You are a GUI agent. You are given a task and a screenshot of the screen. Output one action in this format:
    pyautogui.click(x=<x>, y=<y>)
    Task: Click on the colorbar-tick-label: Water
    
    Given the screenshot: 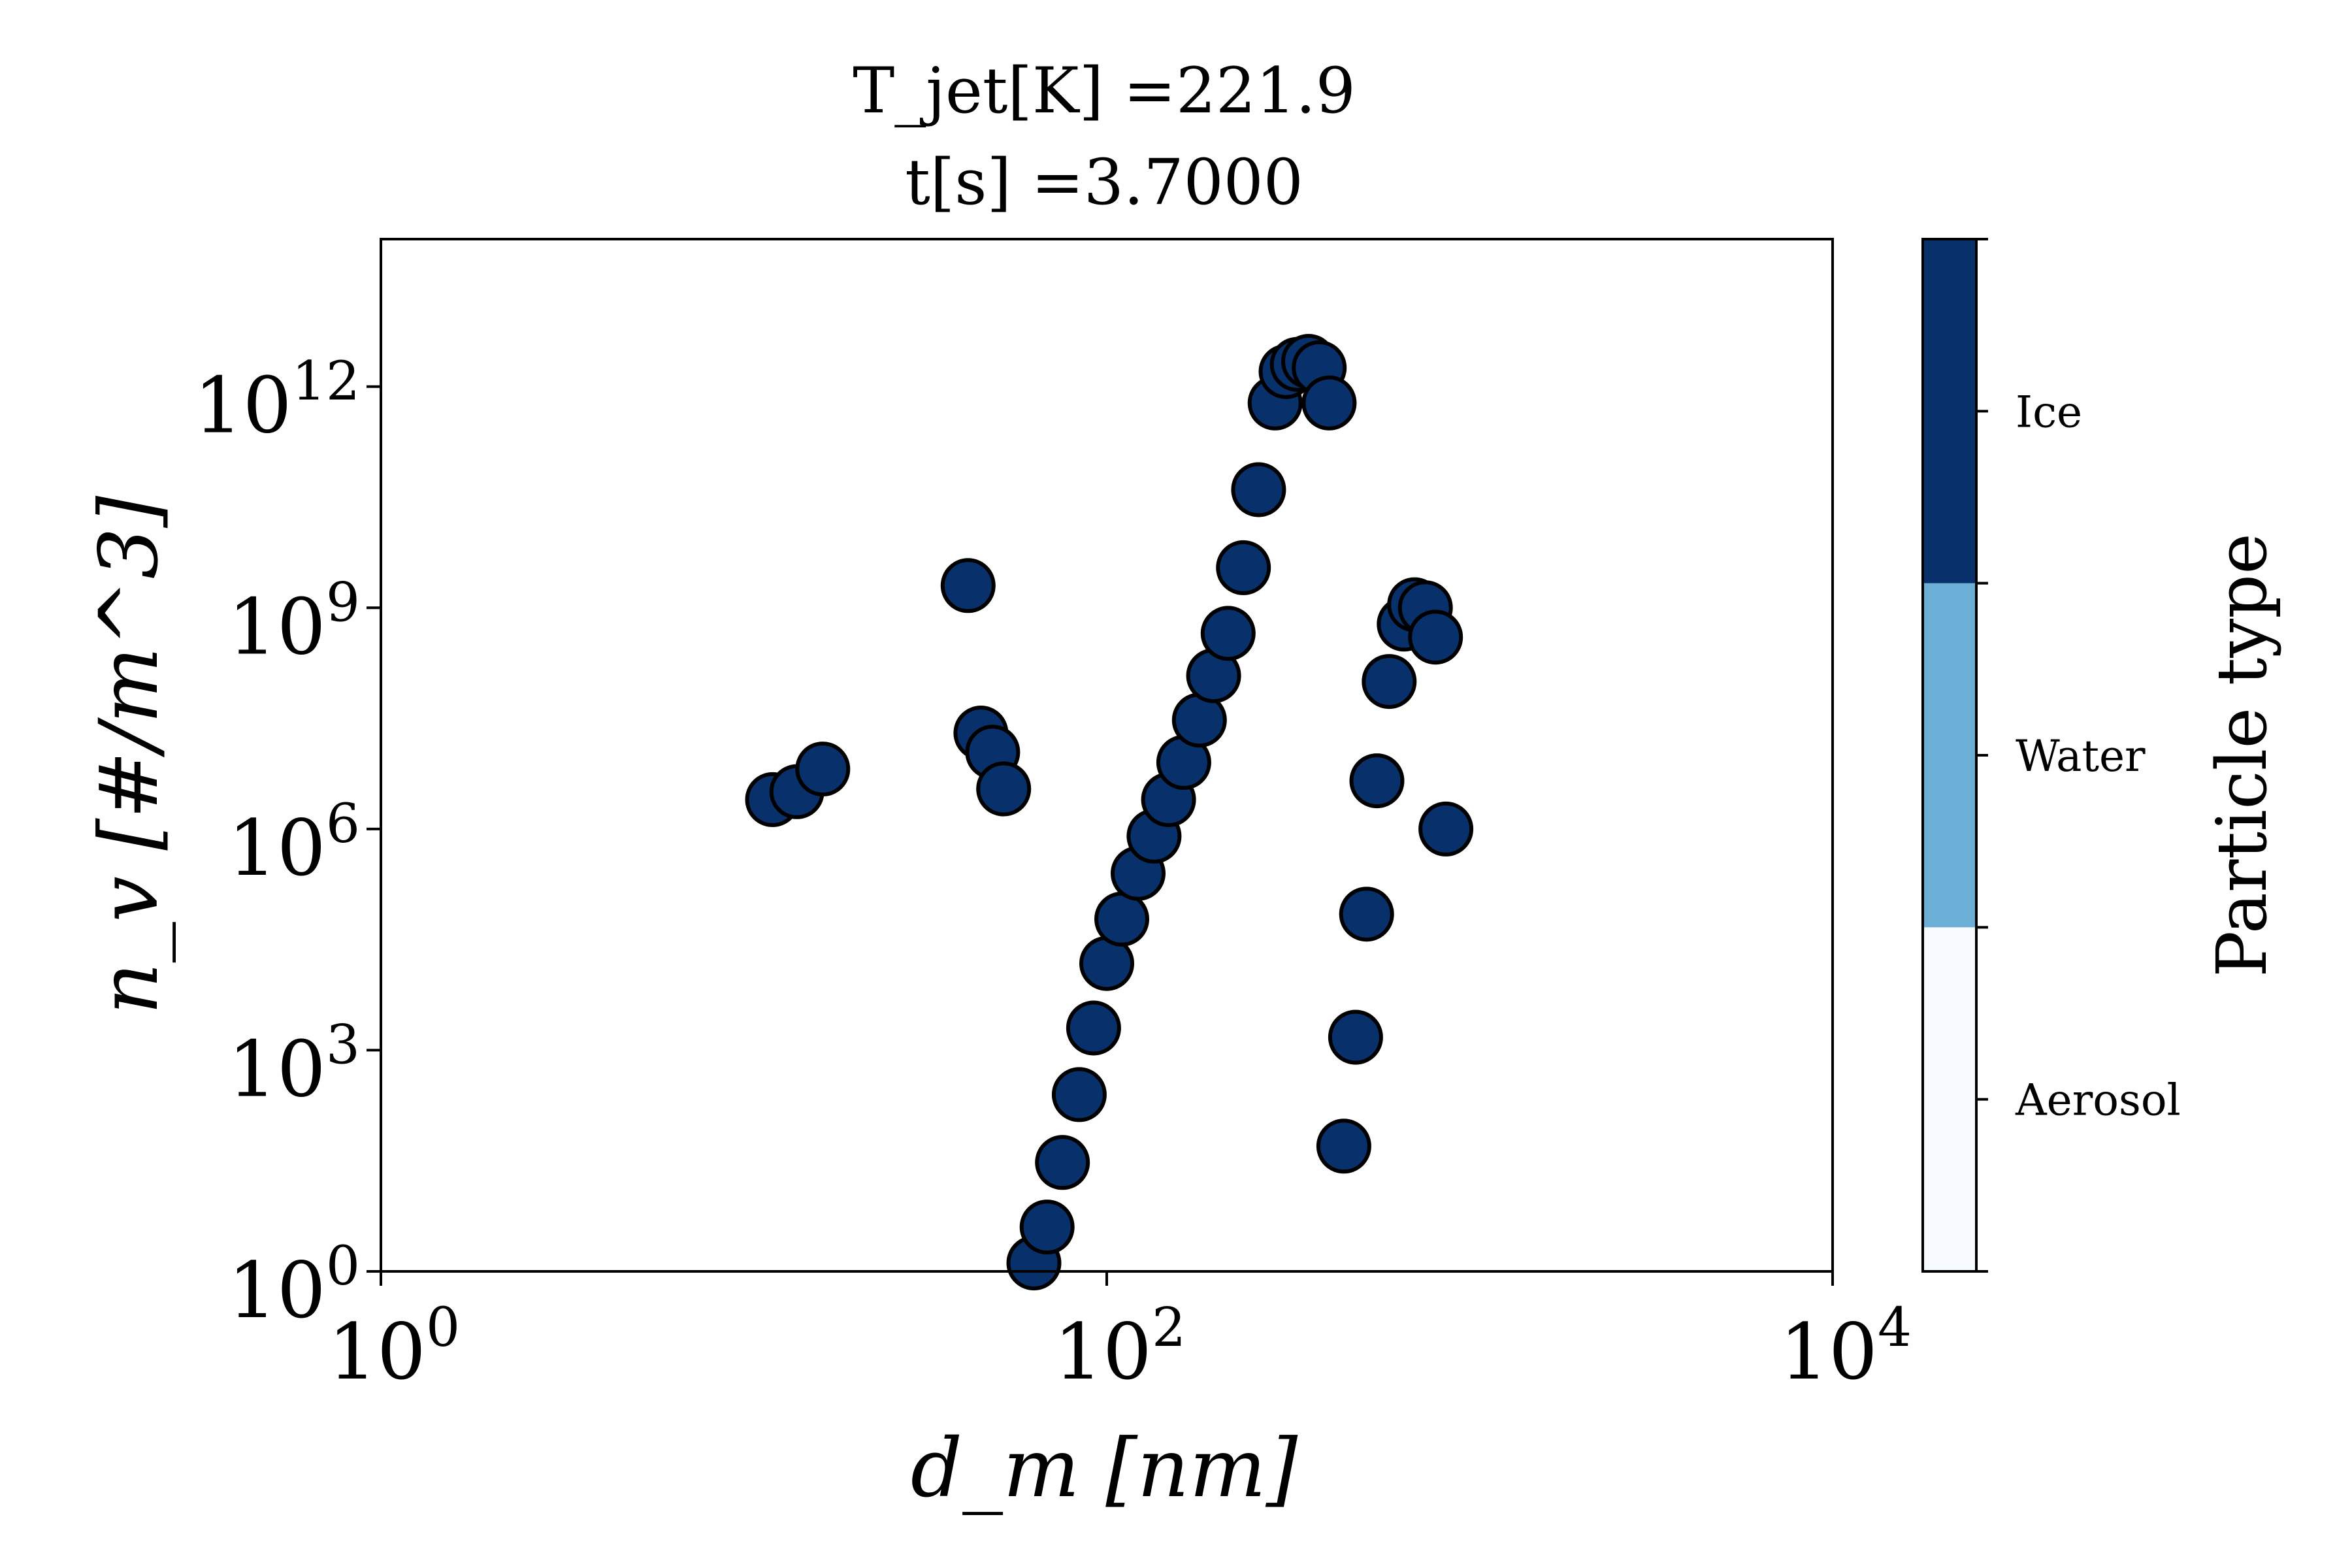 What is the action you would take?
    pyautogui.click(x=2081, y=756)
    